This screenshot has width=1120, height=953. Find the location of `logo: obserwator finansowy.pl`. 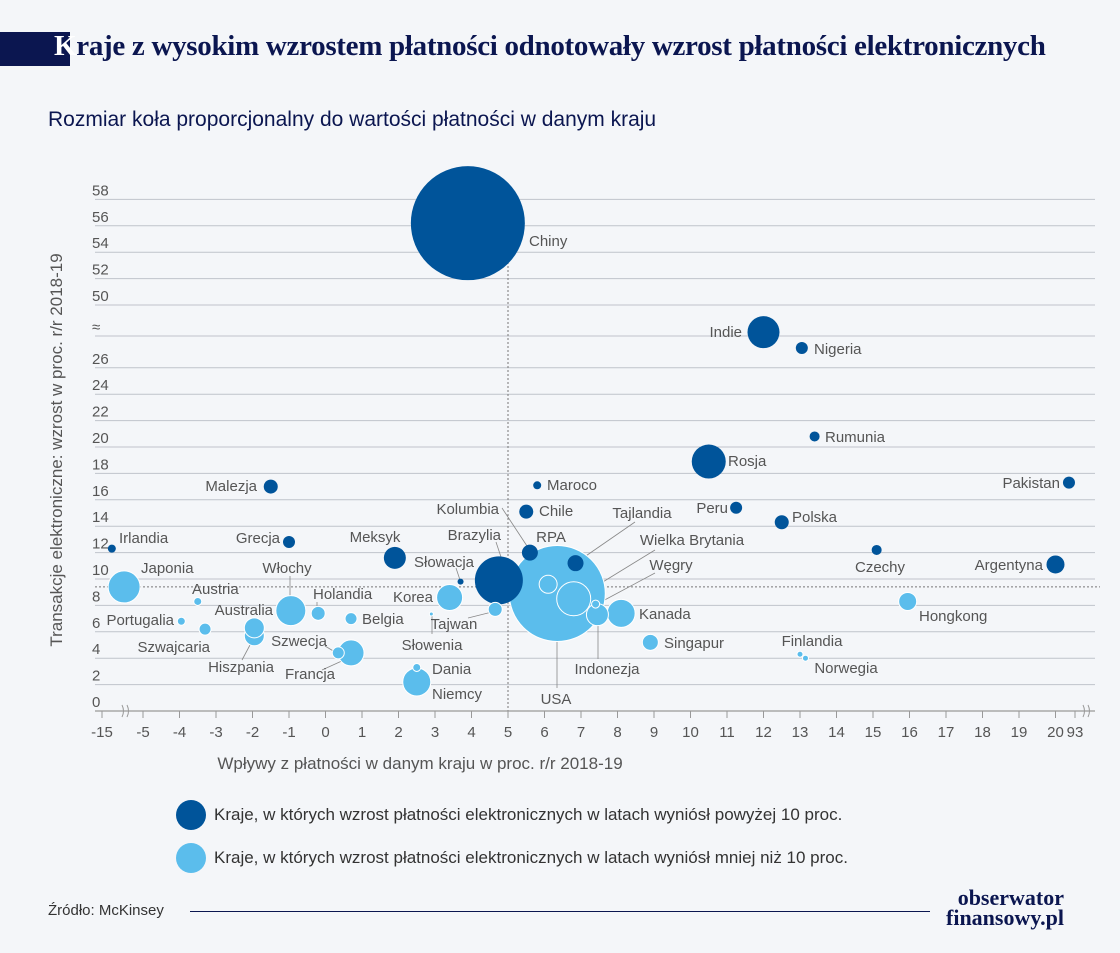

logo: obserwator finansowy.pl is located at coordinates (1005, 907).